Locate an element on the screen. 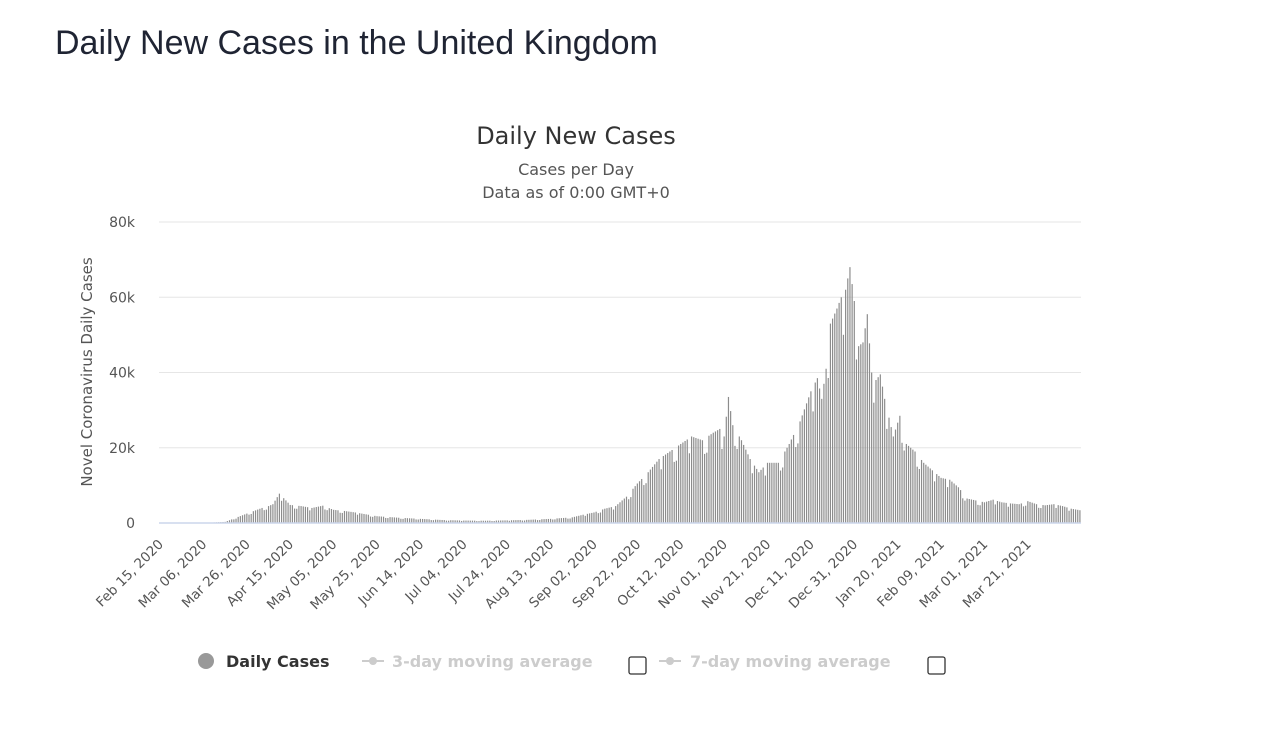 The width and height of the screenshot is (1280, 729). y-axis-label: Novel Coronavirus Daily Cases is located at coordinates (87, 372).